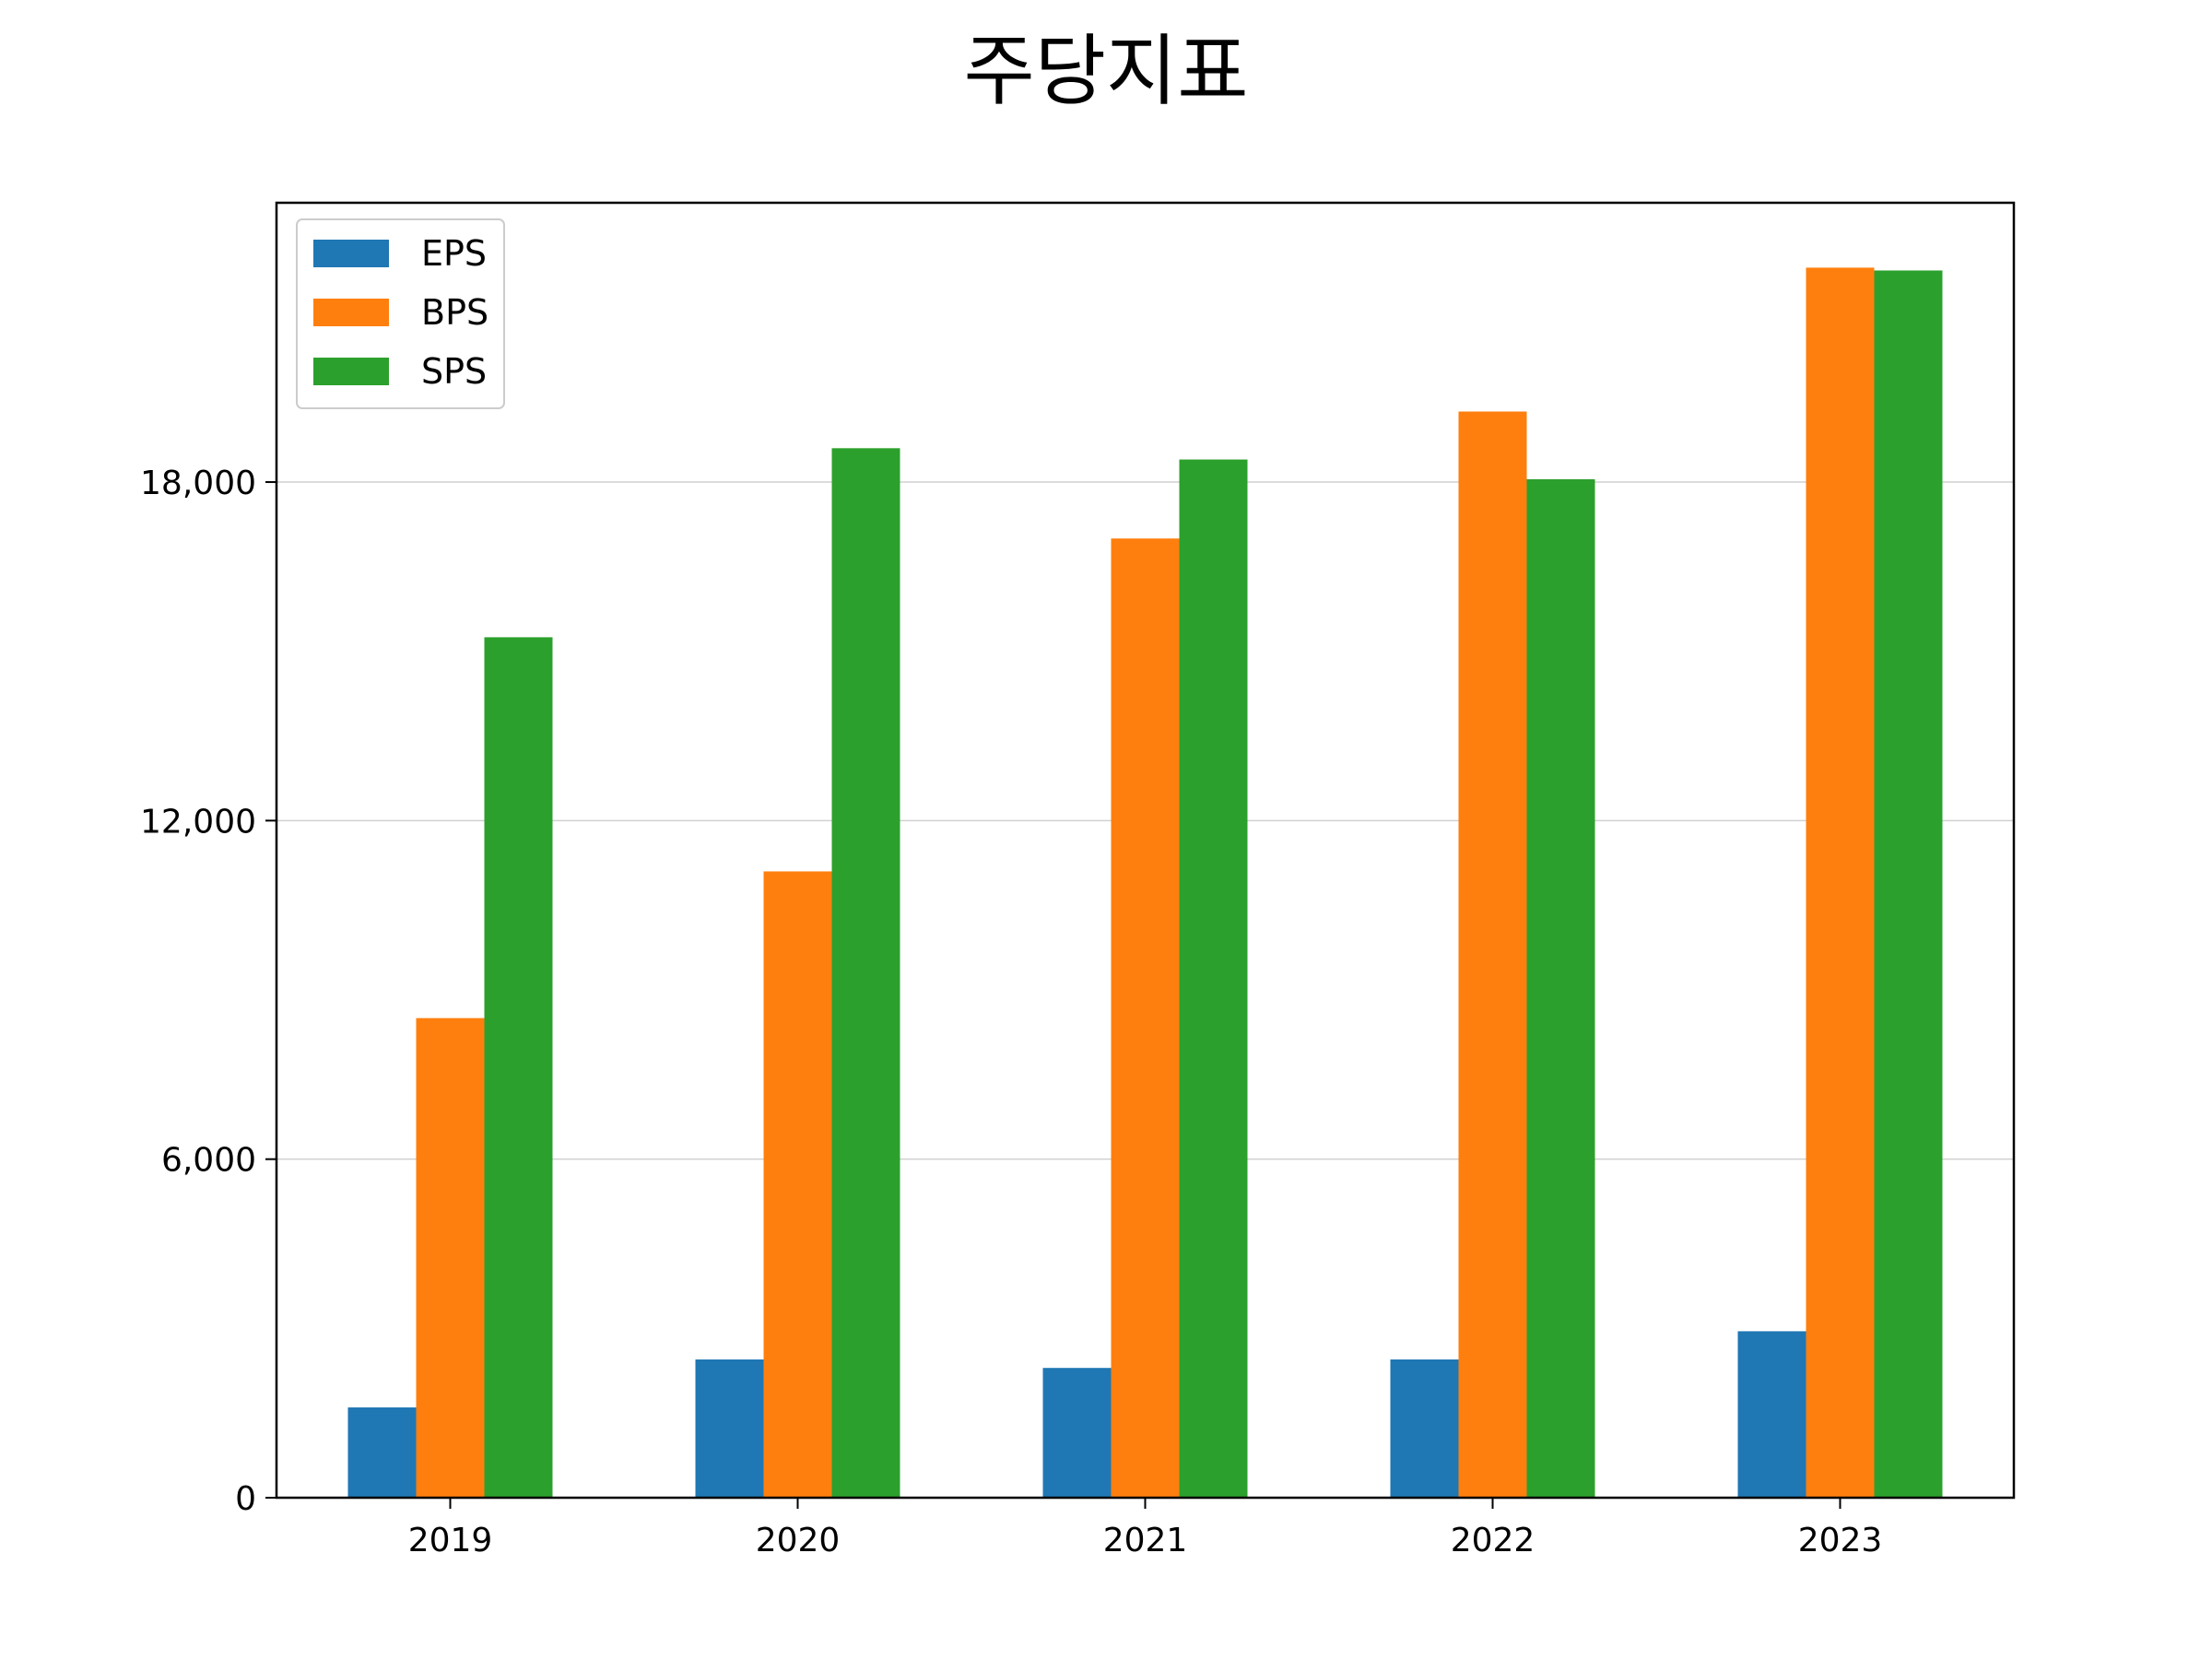 The height and width of the screenshot is (1659, 2212). What do you see at coordinates (208, 1161) in the screenshot?
I see `y-tick-label: 6,000` at bounding box center [208, 1161].